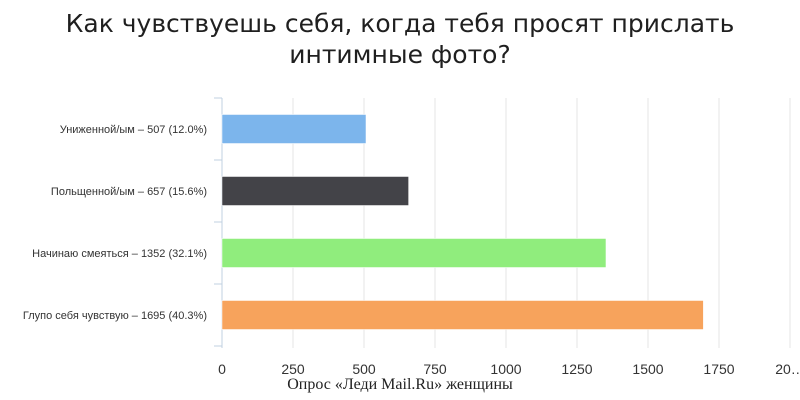 The height and width of the screenshot is (400, 800). I want to click on chart-caption: Опрос «Леди Mail.Ru» женщины, so click(400, 384).